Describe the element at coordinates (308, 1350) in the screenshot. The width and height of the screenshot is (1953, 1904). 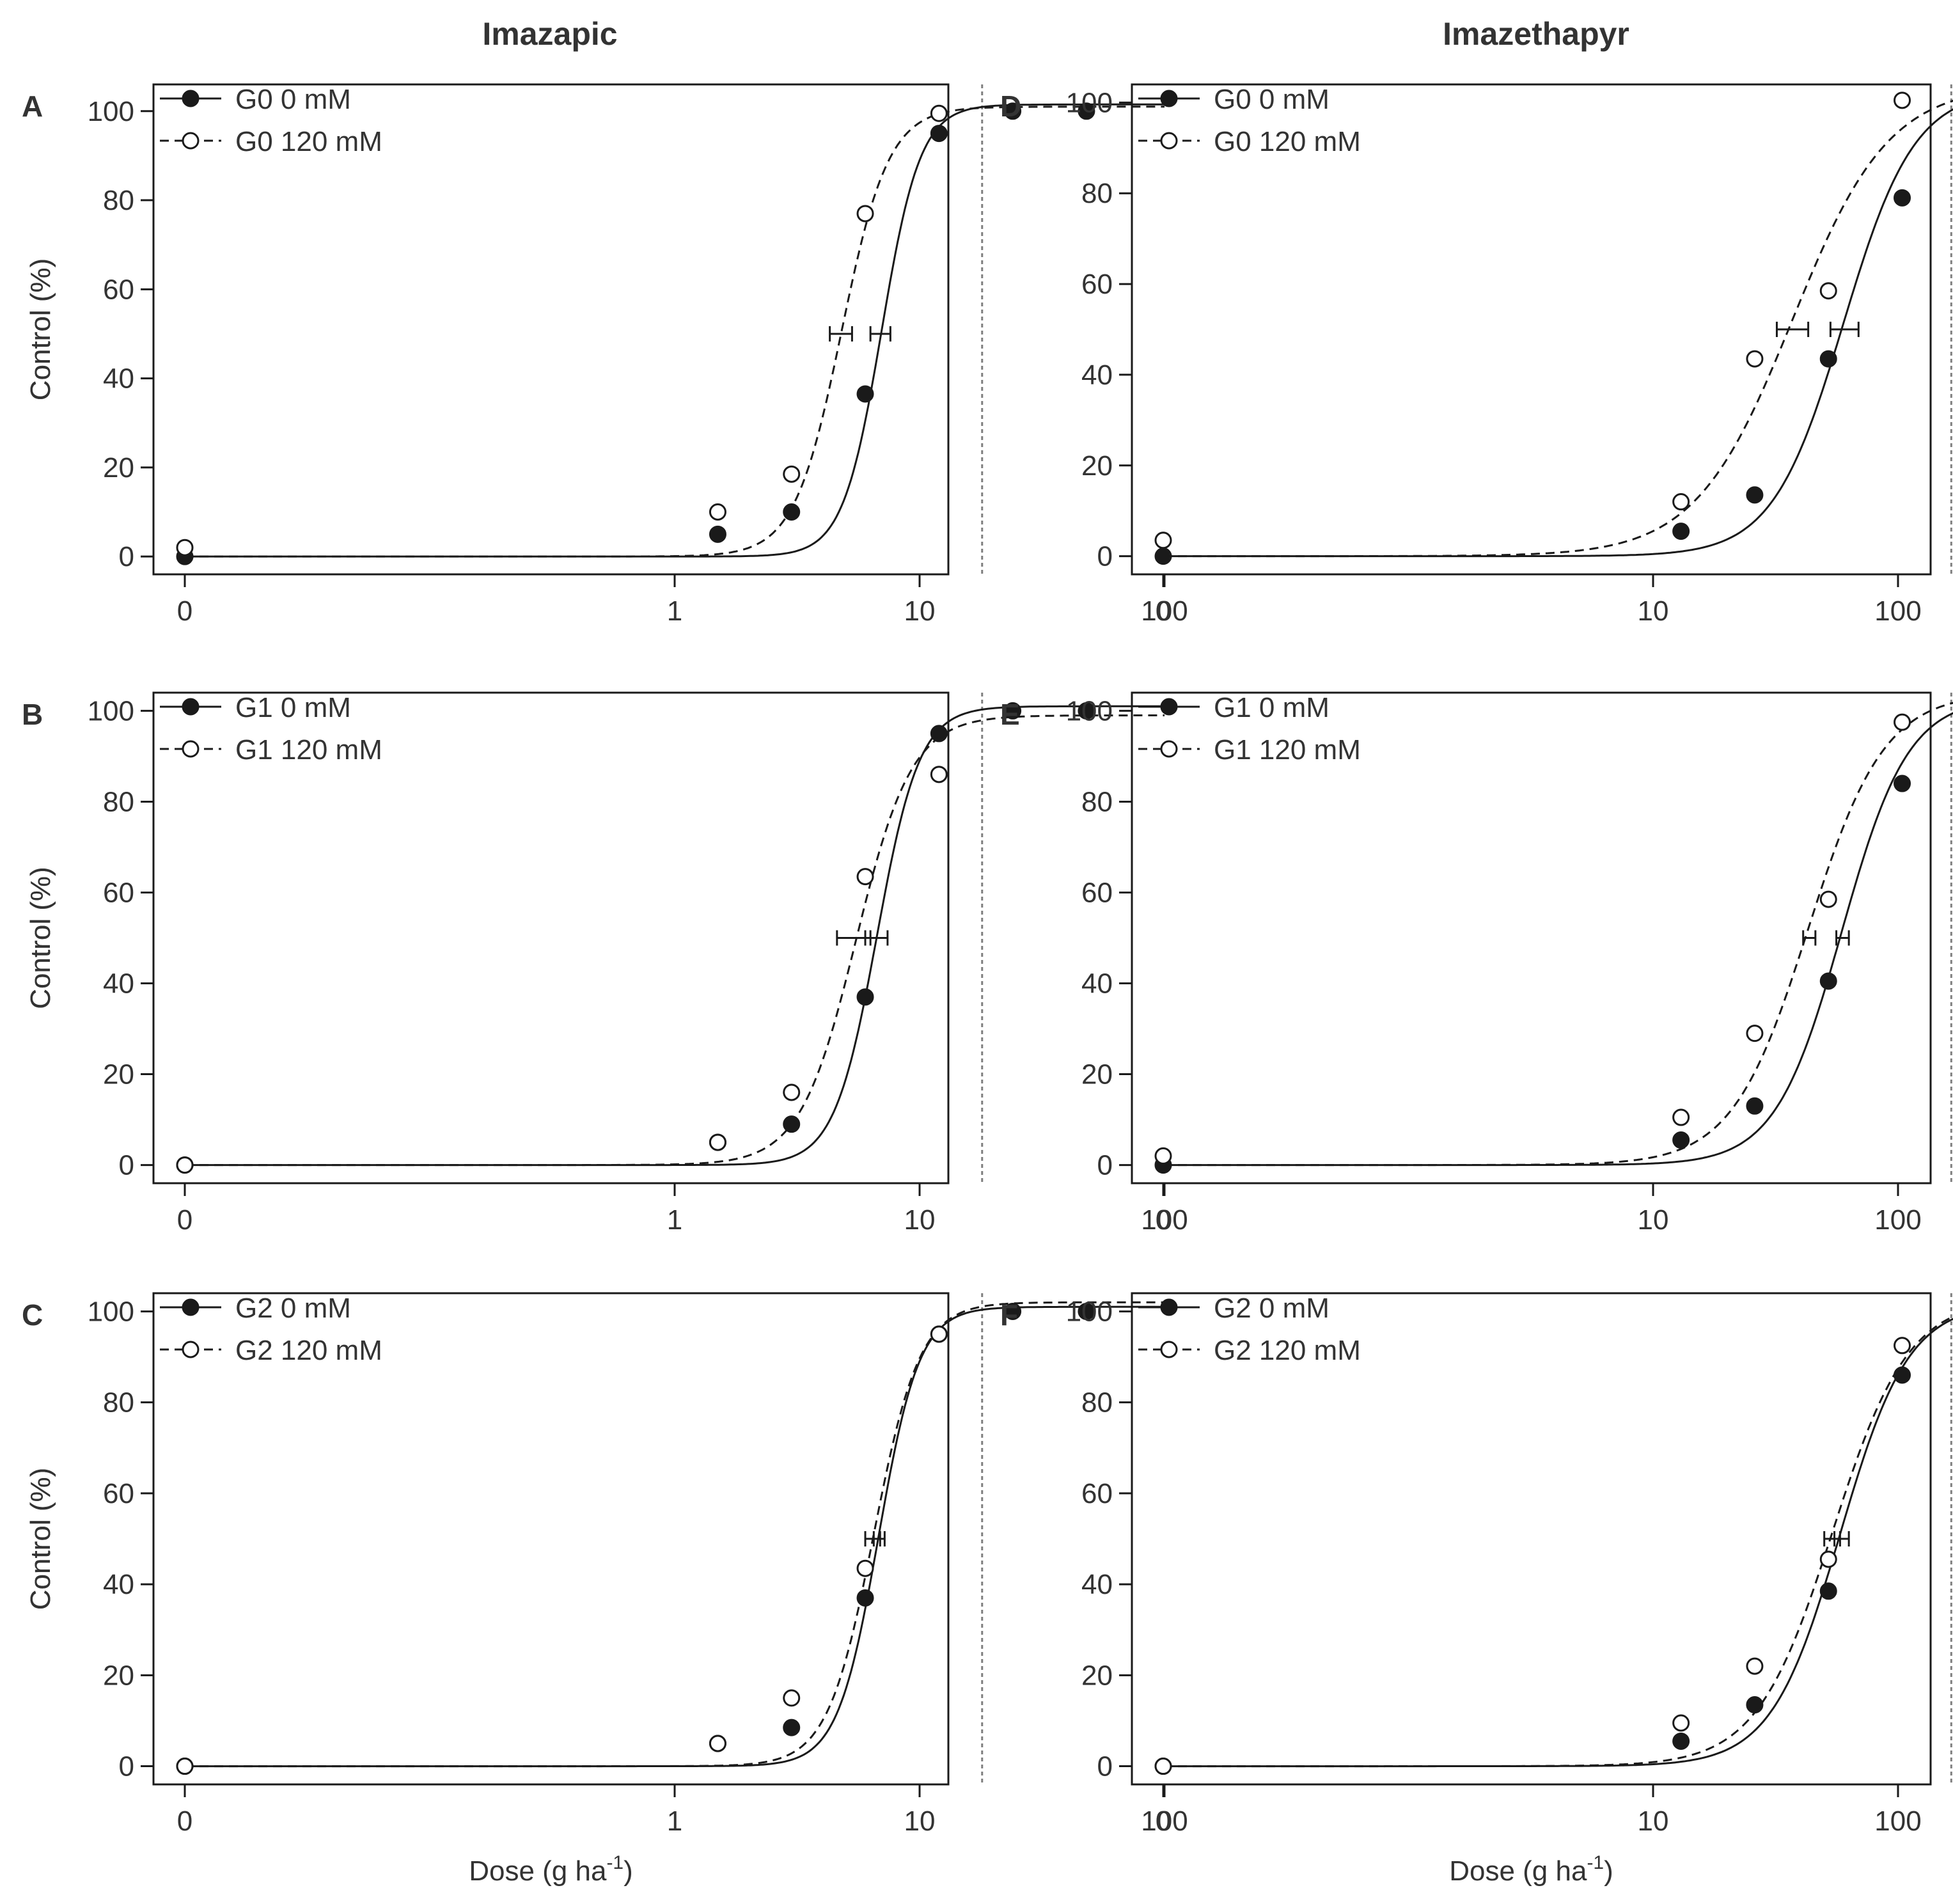
I see `legend-label: G2 120 mM` at that location.